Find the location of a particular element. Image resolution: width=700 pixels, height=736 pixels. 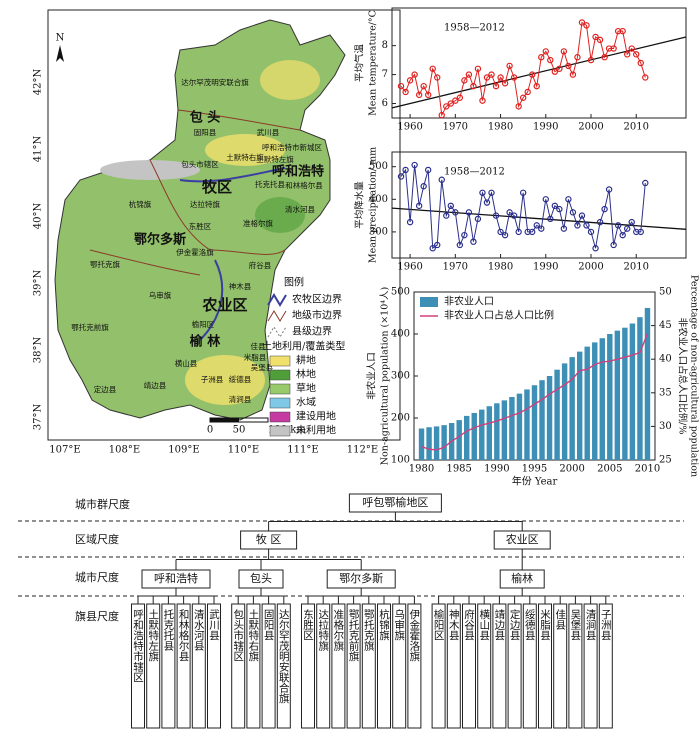

place-label: 鄂托克旗 is located at coordinates (105, 264).